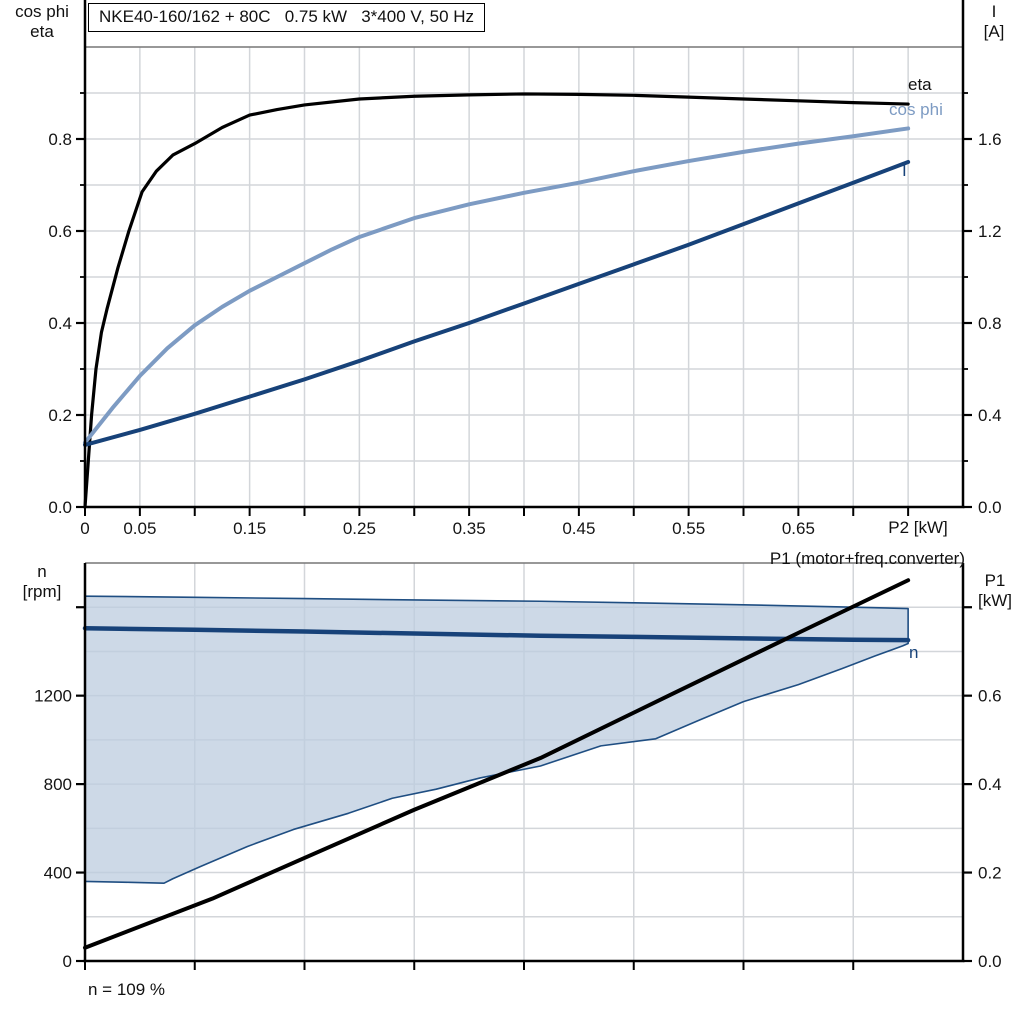 The width and height of the screenshot is (1024, 1024). I want to click on svg-text: 400, so click(58, 873).